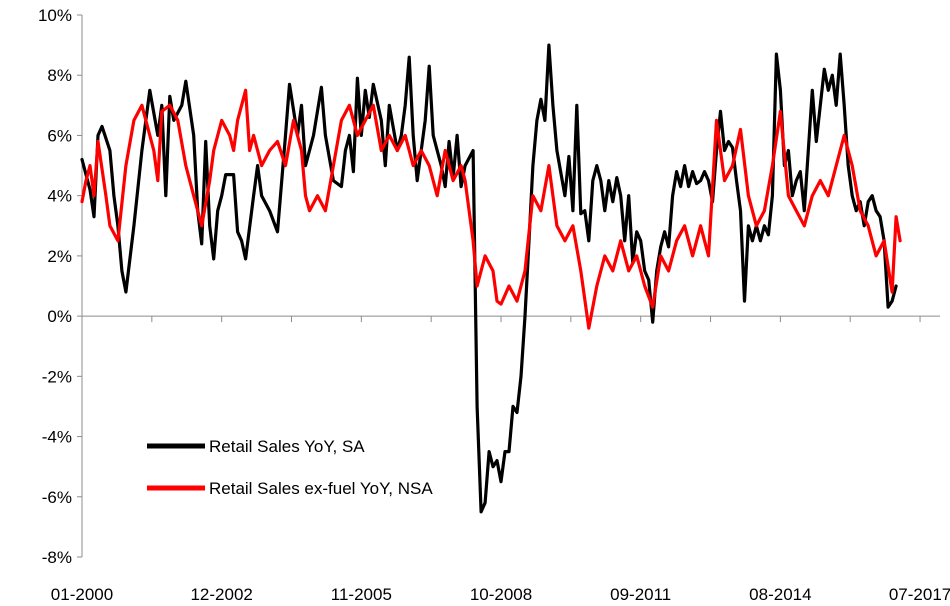  Describe the element at coordinates (82, 594) in the screenshot. I see `x-tick-label: 01-2000` at that location.